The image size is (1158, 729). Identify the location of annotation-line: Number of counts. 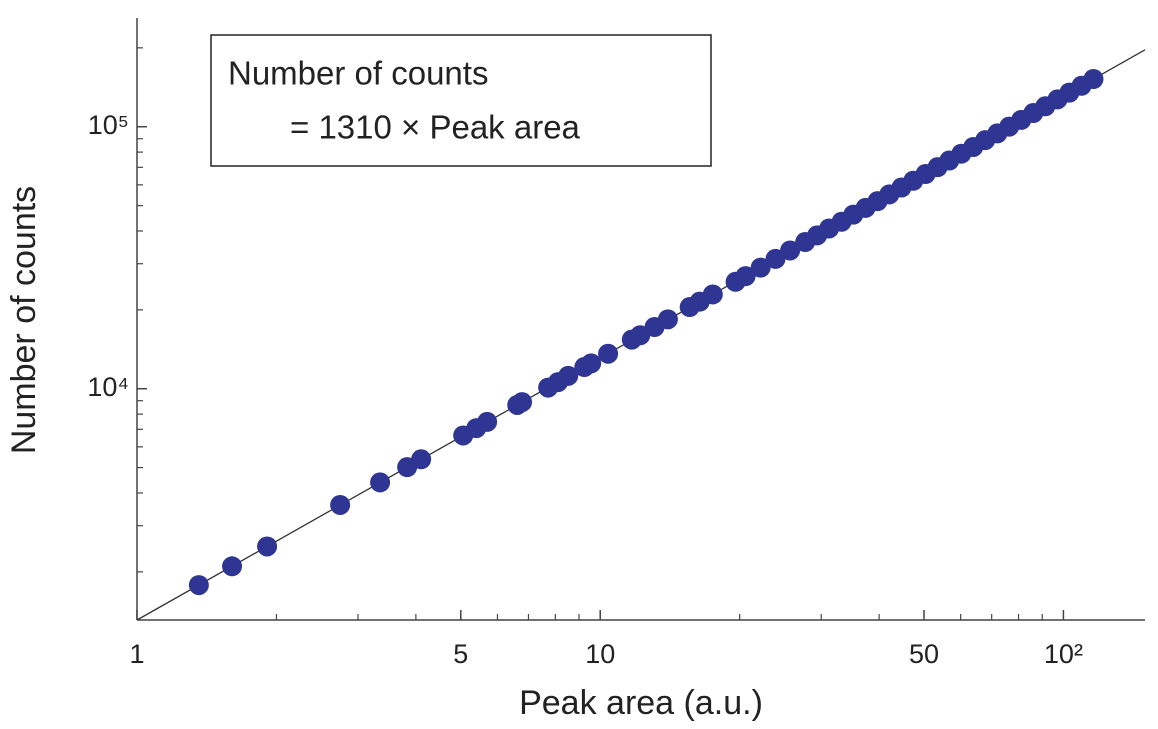
(358, 73).